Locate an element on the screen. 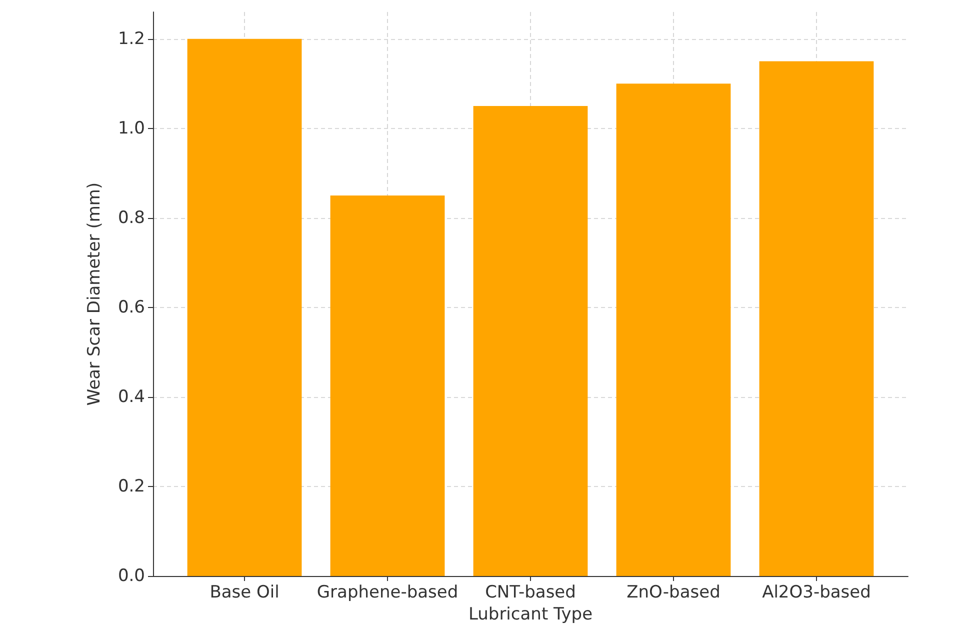 The height and width of the screenshot is (628, 962). x-tick-label: ZnO-based is located at coordinates (673, 592).